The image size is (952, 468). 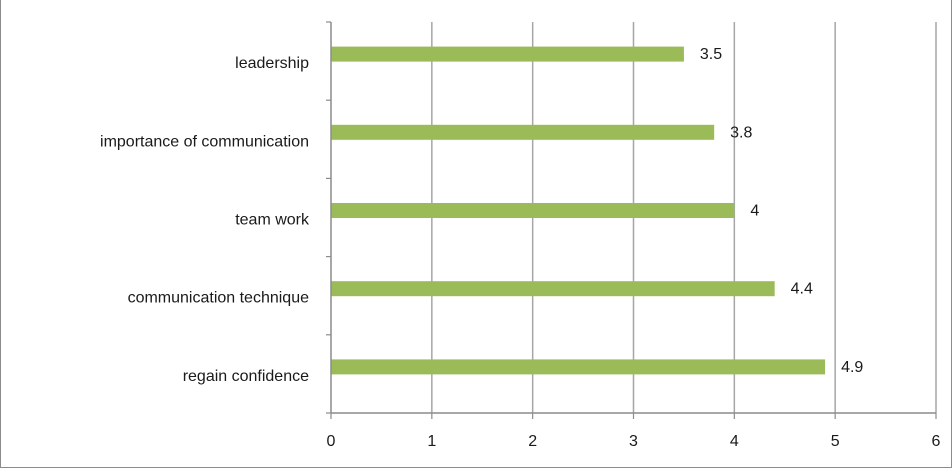 I want to click on bar-importance-of-communication, so click(x=523, y=132).